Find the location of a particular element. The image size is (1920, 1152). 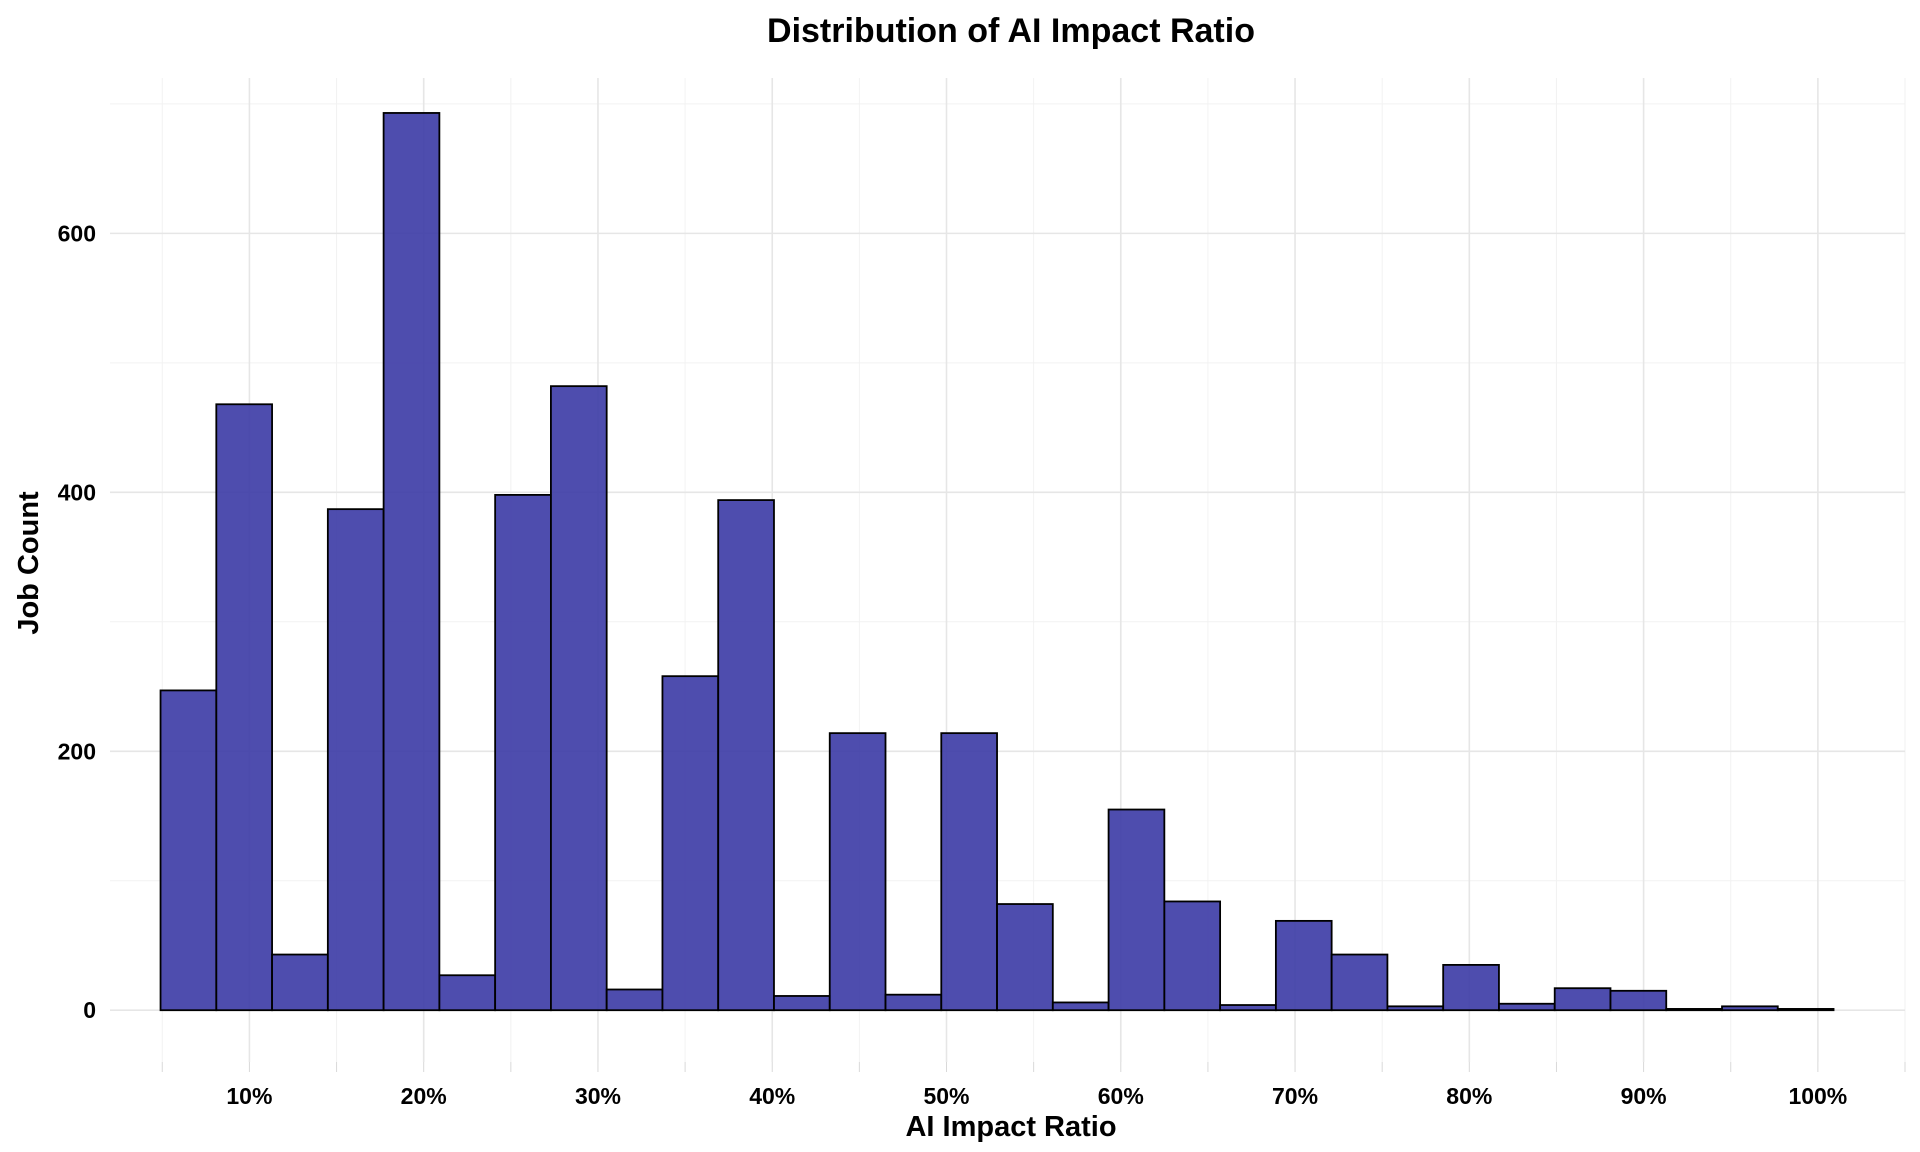

x-tick-label: 80% is located at coordinates (1469, 1096).